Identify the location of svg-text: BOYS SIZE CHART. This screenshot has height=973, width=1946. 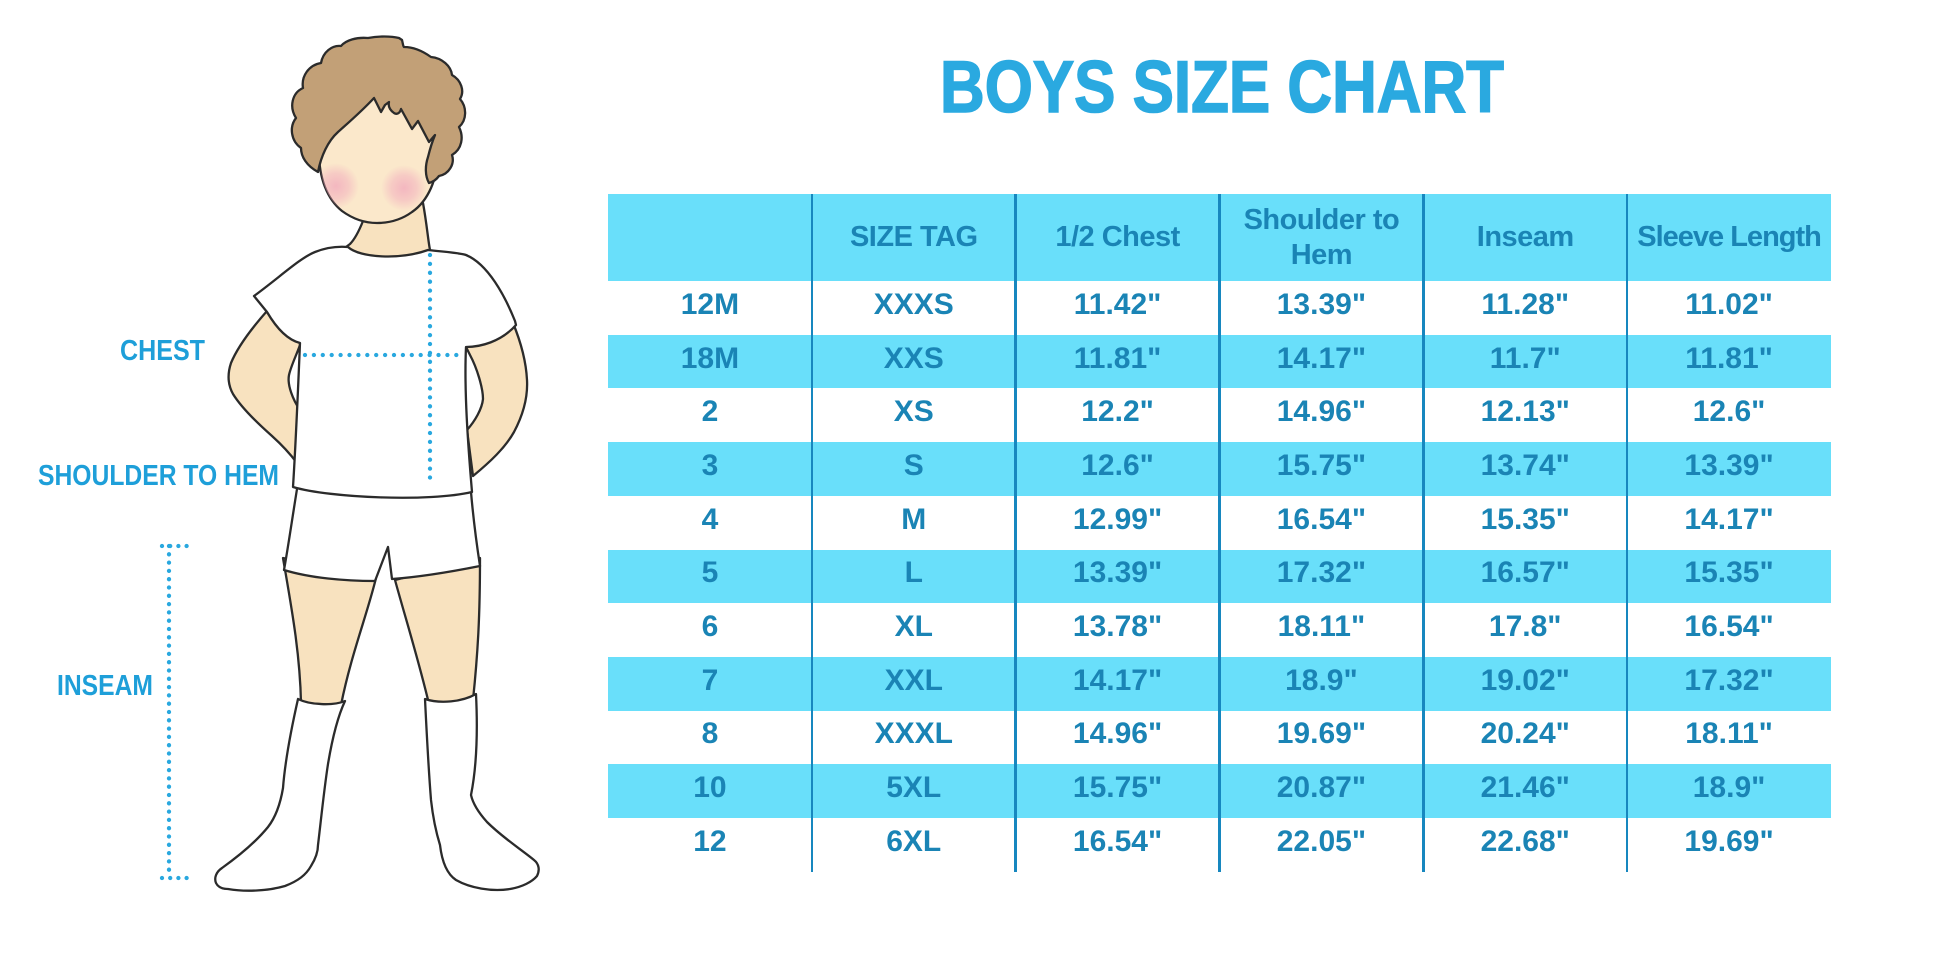
(1222, 87).